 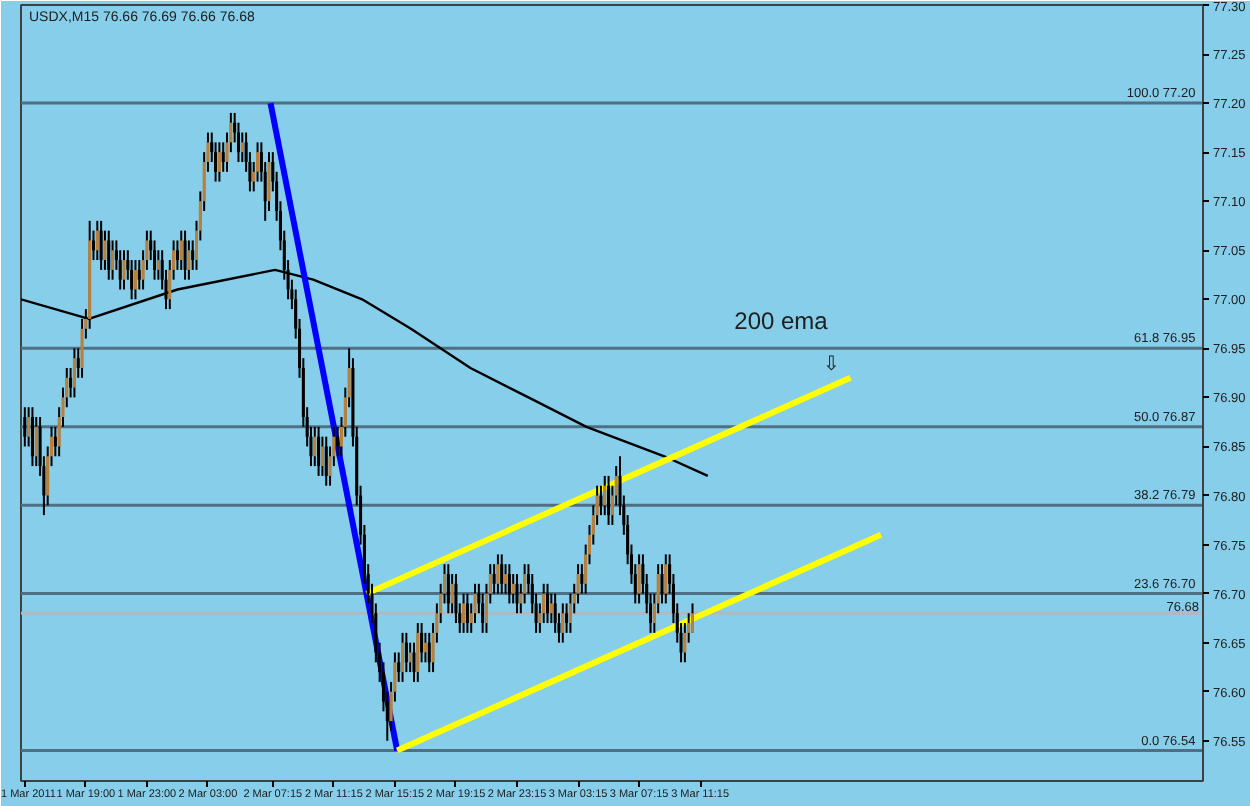 What do you see at coordinates (831, 365) in the screenshot?
I see `annotation: ⇩` at bounding box center [831, 365].